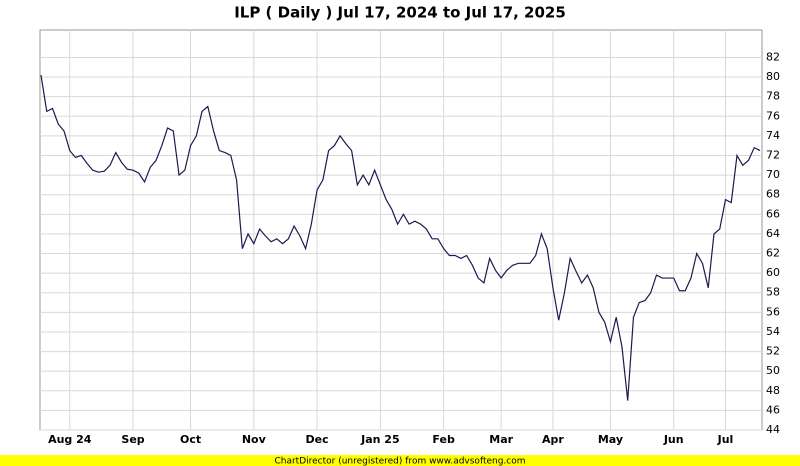 The width and height of the screenshot is (800, 466). I want to click on x-tick-label: Oct, so click(190, 439).